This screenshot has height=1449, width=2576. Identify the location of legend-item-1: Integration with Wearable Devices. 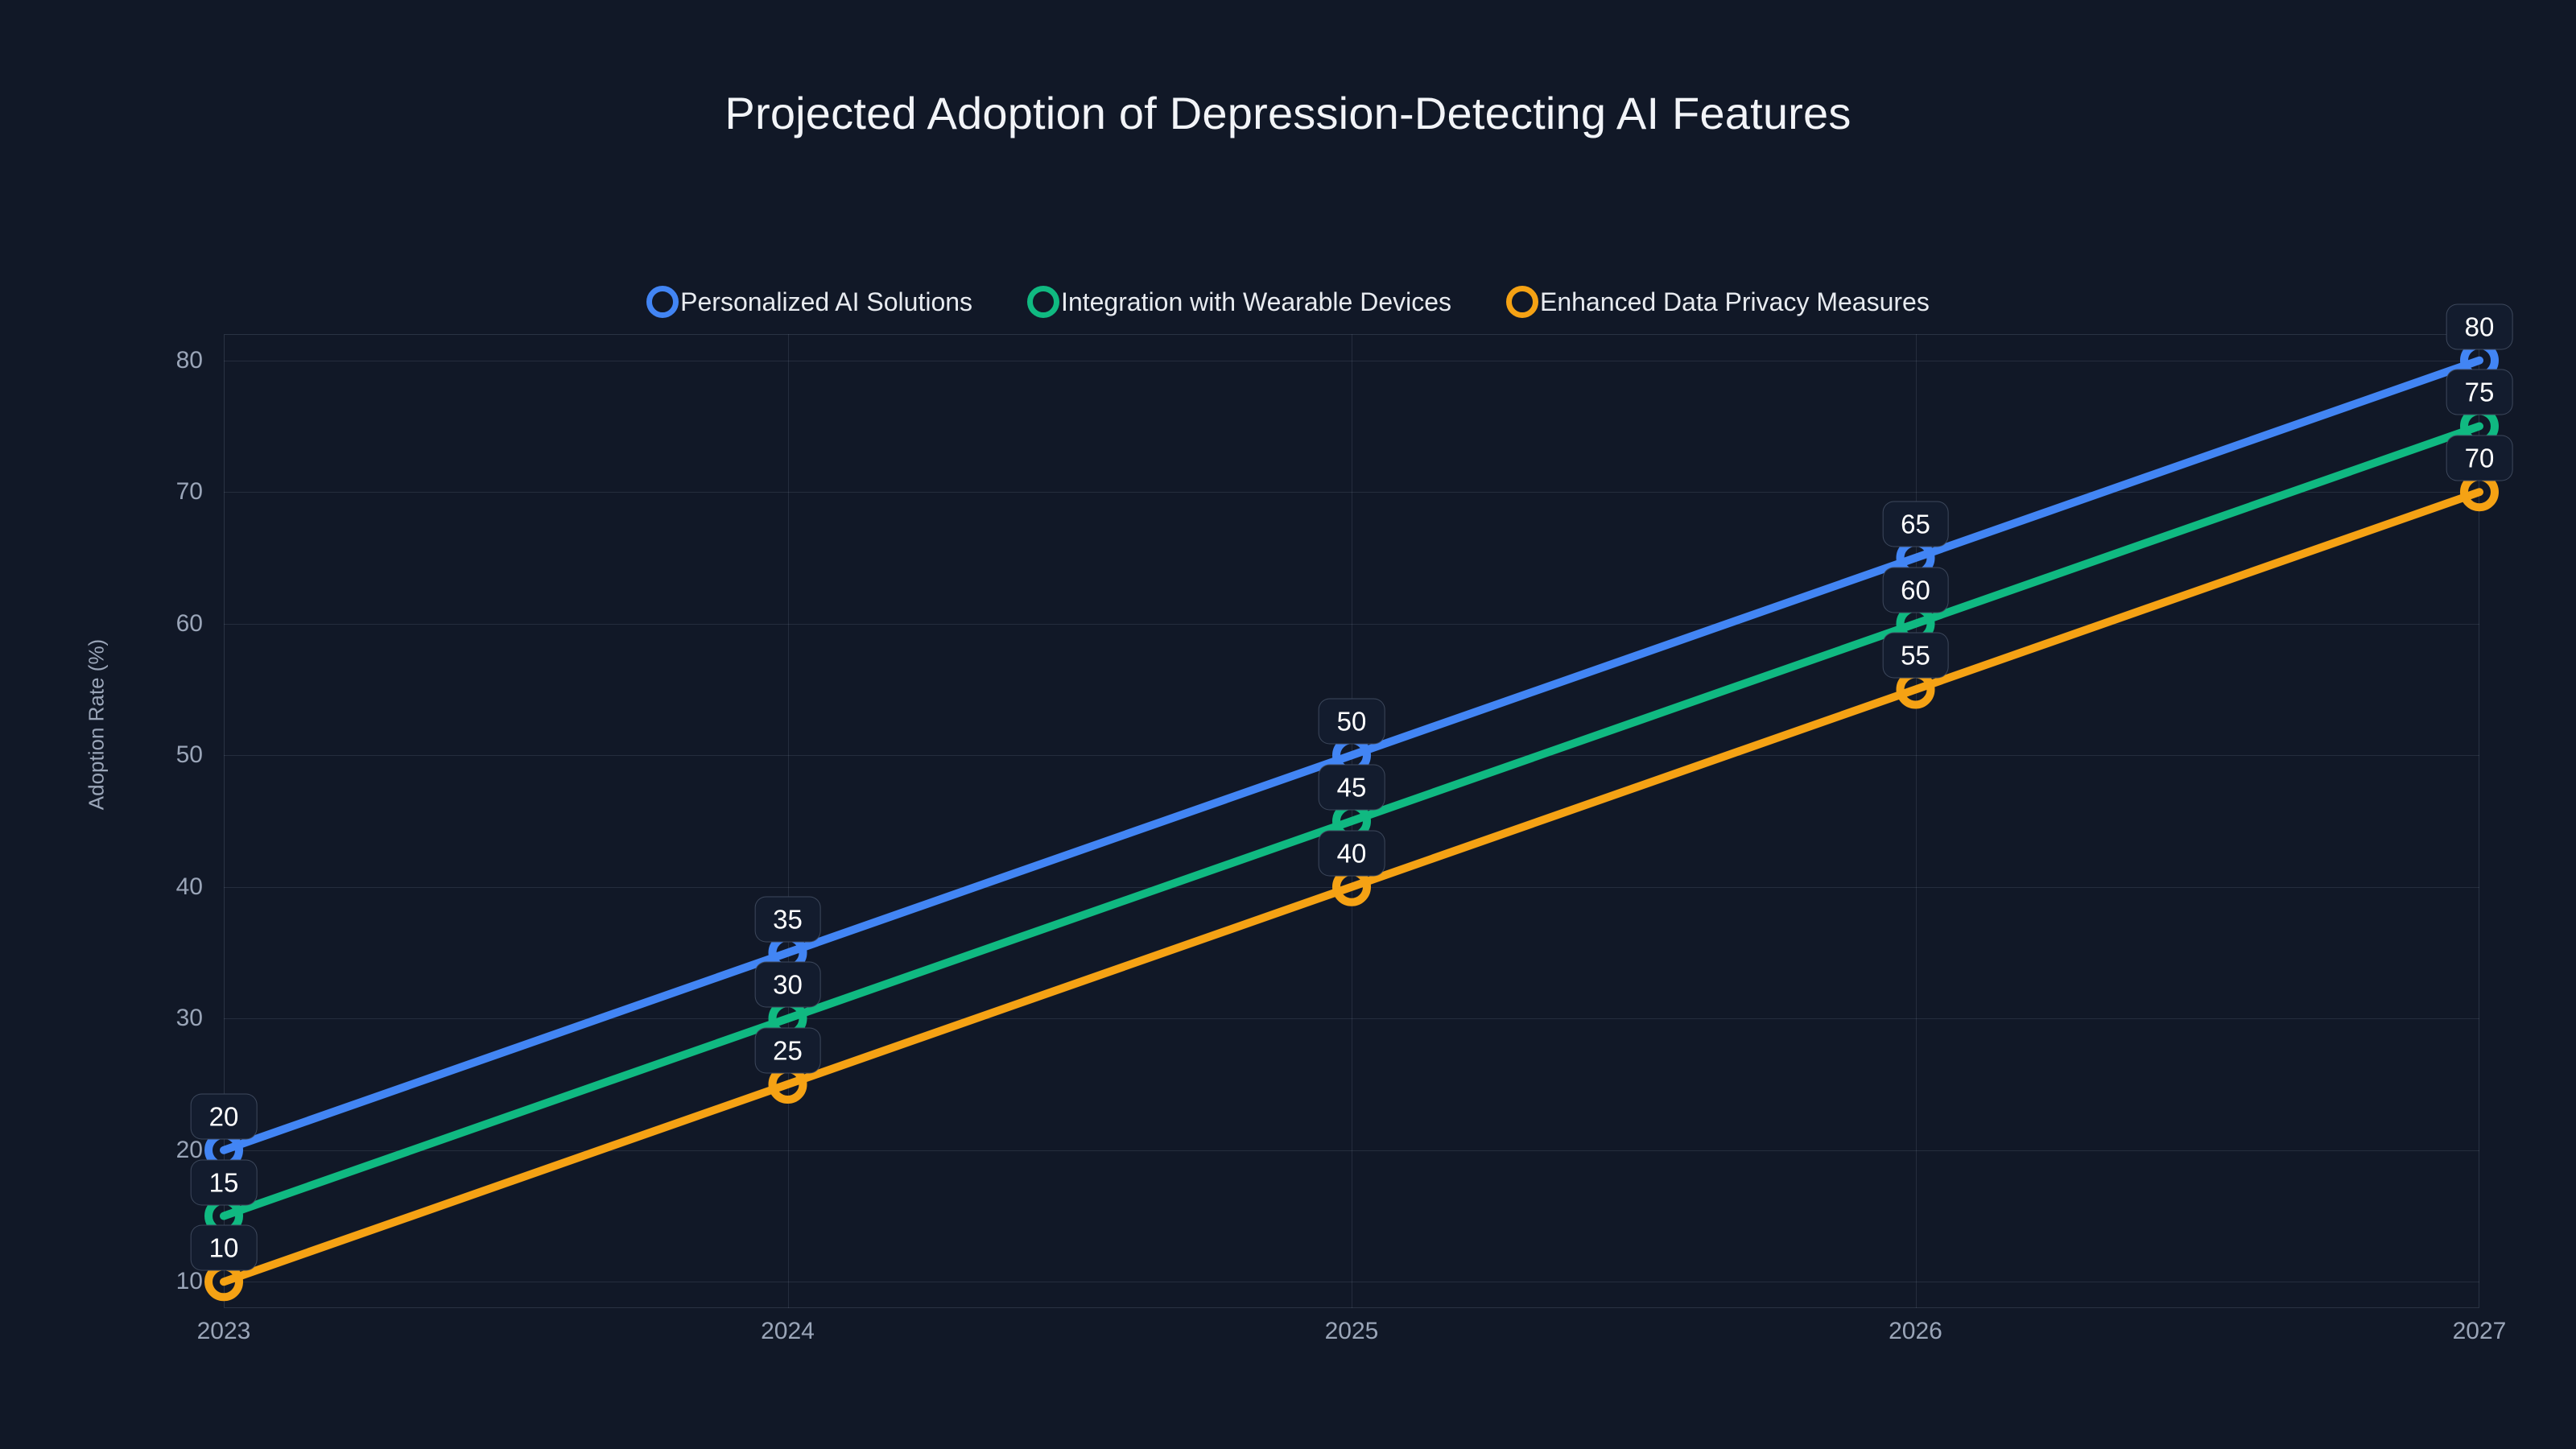
(1239, 302).